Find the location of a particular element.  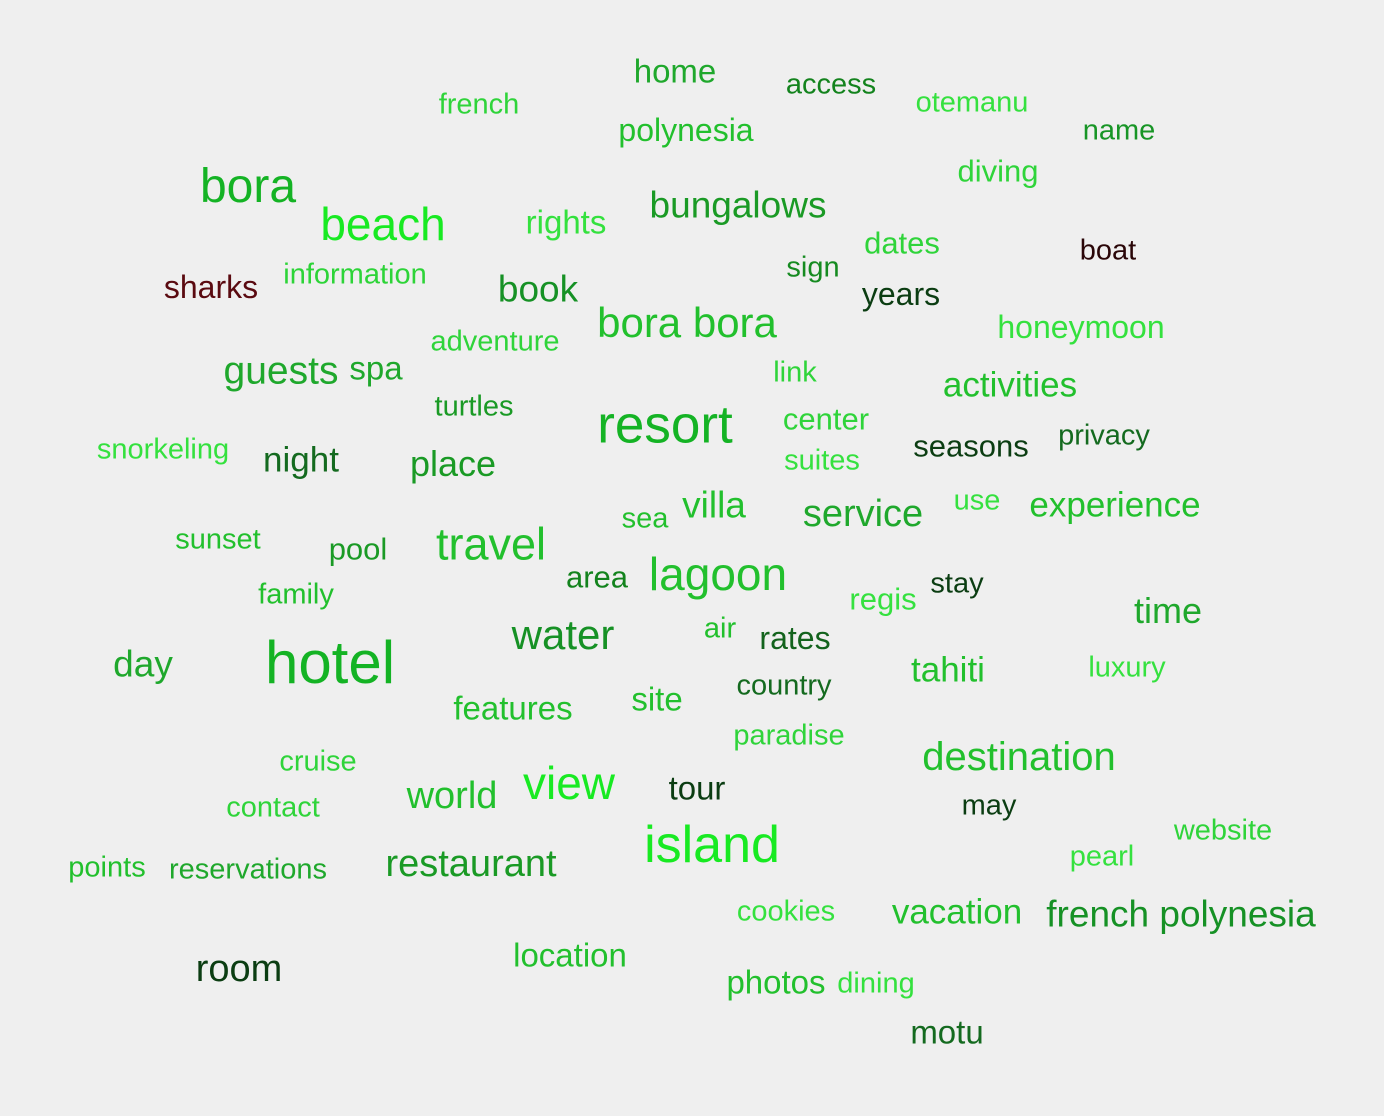

word-boat: boat is located at coordinates (1108, 250).